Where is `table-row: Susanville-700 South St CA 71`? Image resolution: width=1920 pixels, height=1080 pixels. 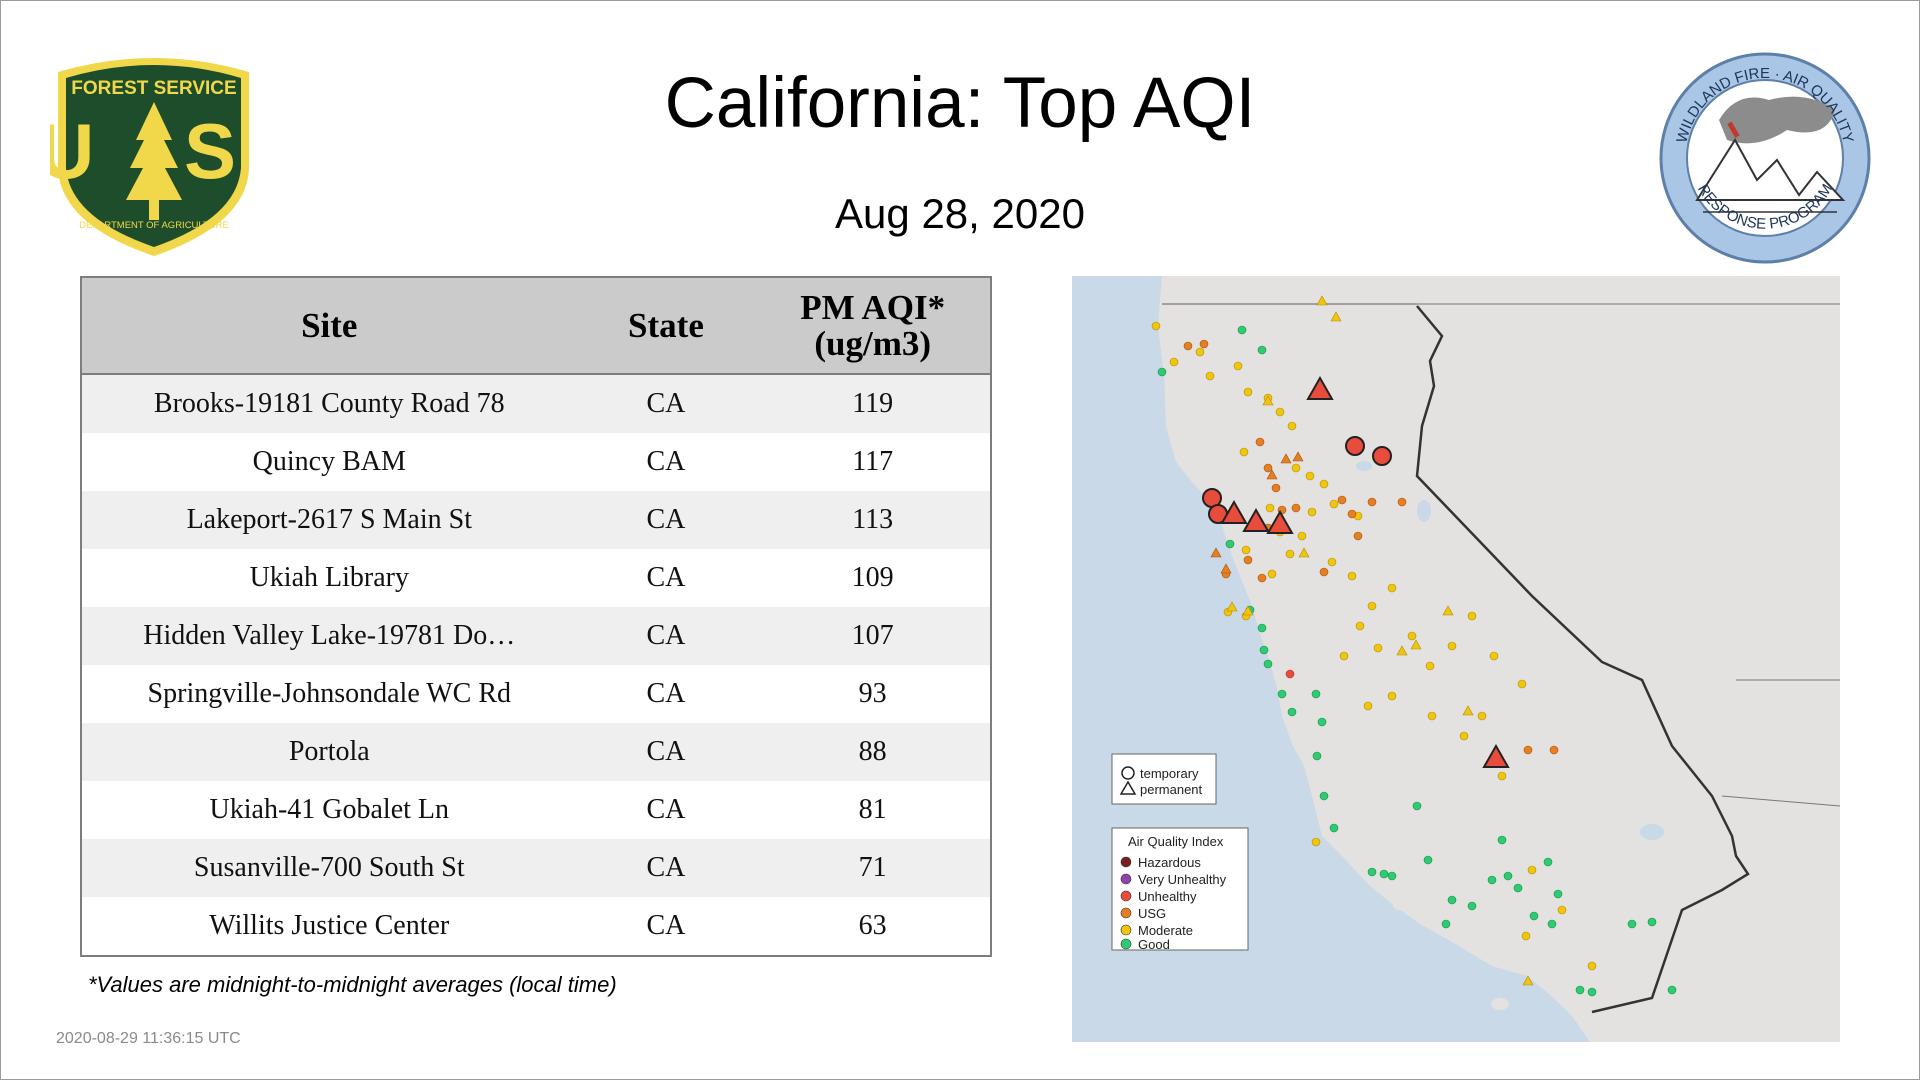
table-row: Susanville-700 South St CA 71 is located at coordinates (536, 868).